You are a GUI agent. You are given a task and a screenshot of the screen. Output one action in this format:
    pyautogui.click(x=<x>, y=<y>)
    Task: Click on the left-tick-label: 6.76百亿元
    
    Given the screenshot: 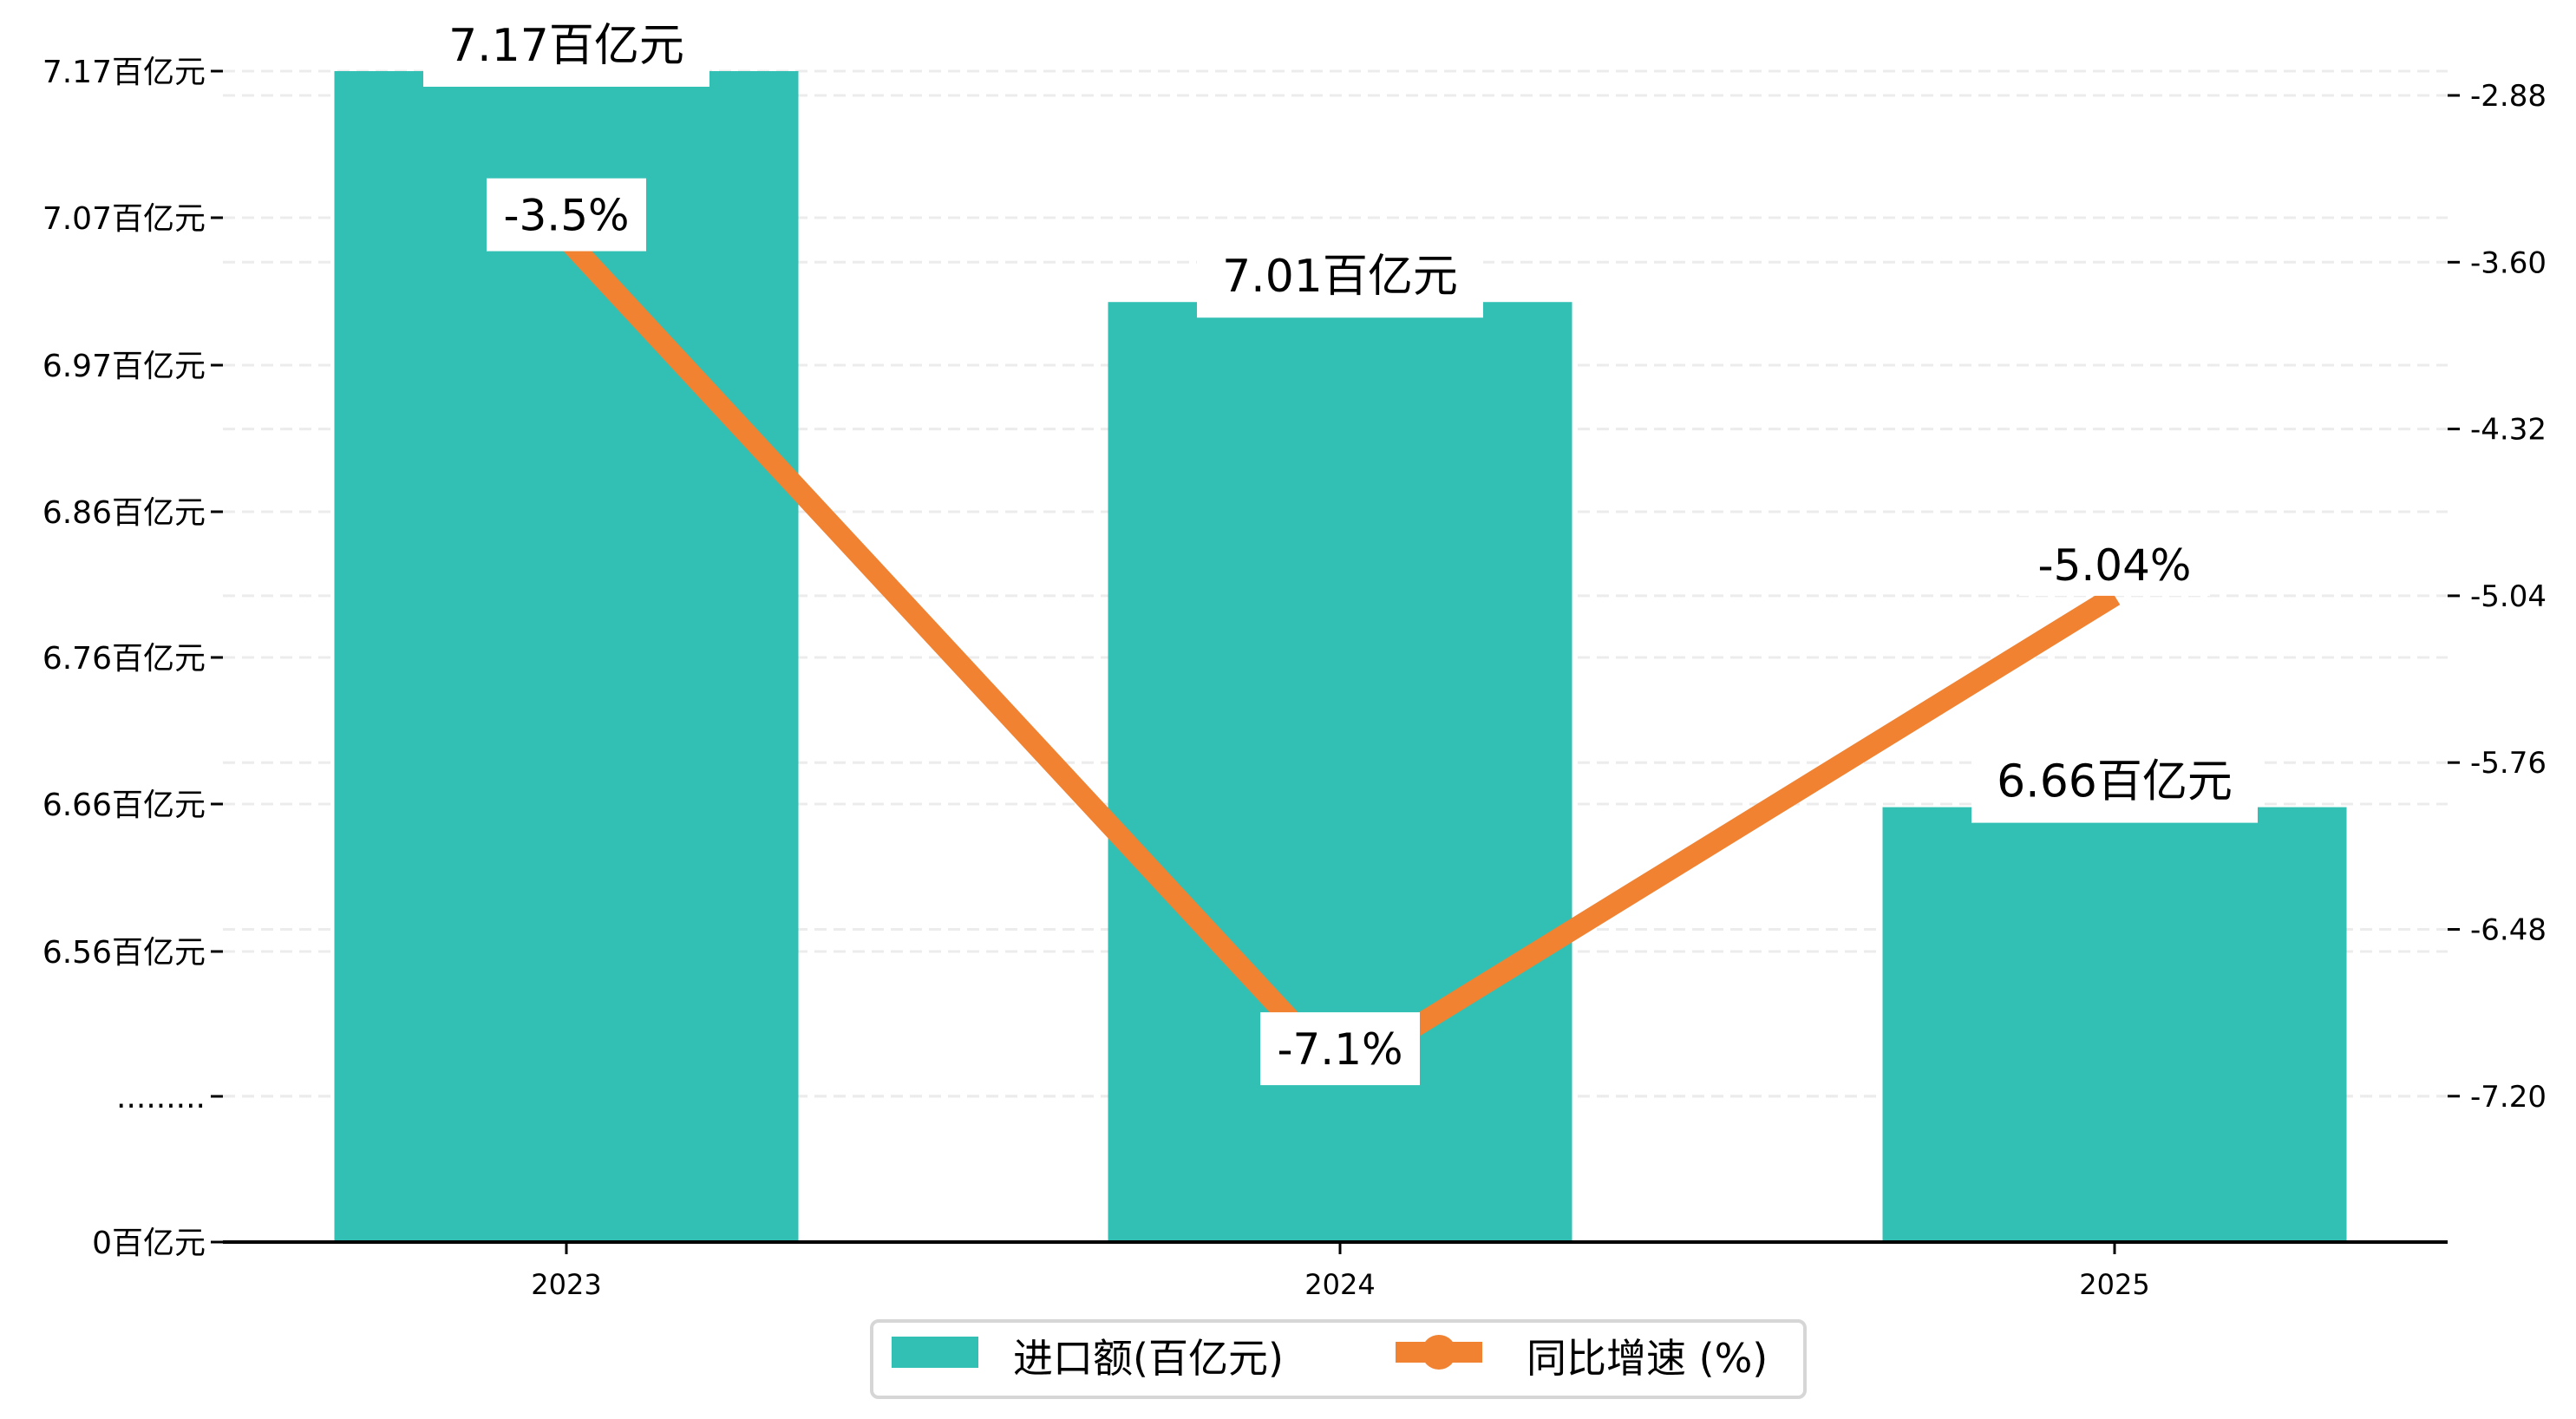 What is the action you would take?
    pyautogui.click(x=124, y=659)
    